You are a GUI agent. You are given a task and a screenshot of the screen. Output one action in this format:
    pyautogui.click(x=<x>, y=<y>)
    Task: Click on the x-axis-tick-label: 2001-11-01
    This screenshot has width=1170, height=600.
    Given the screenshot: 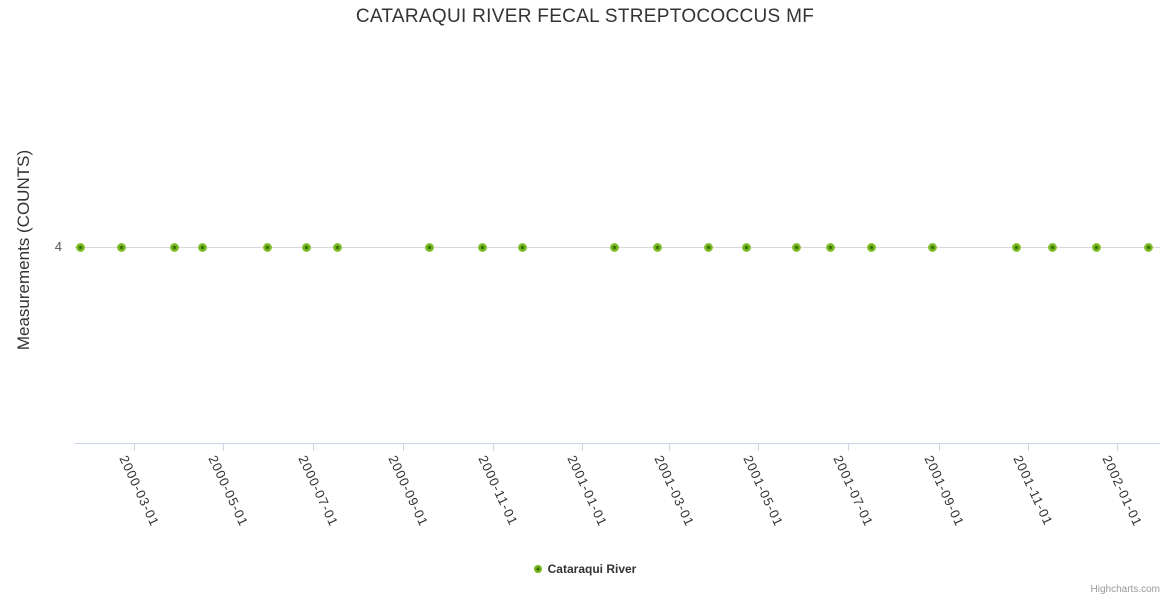 What is the action you would take?
    pyautogui.click(x=1033, y=490)
    